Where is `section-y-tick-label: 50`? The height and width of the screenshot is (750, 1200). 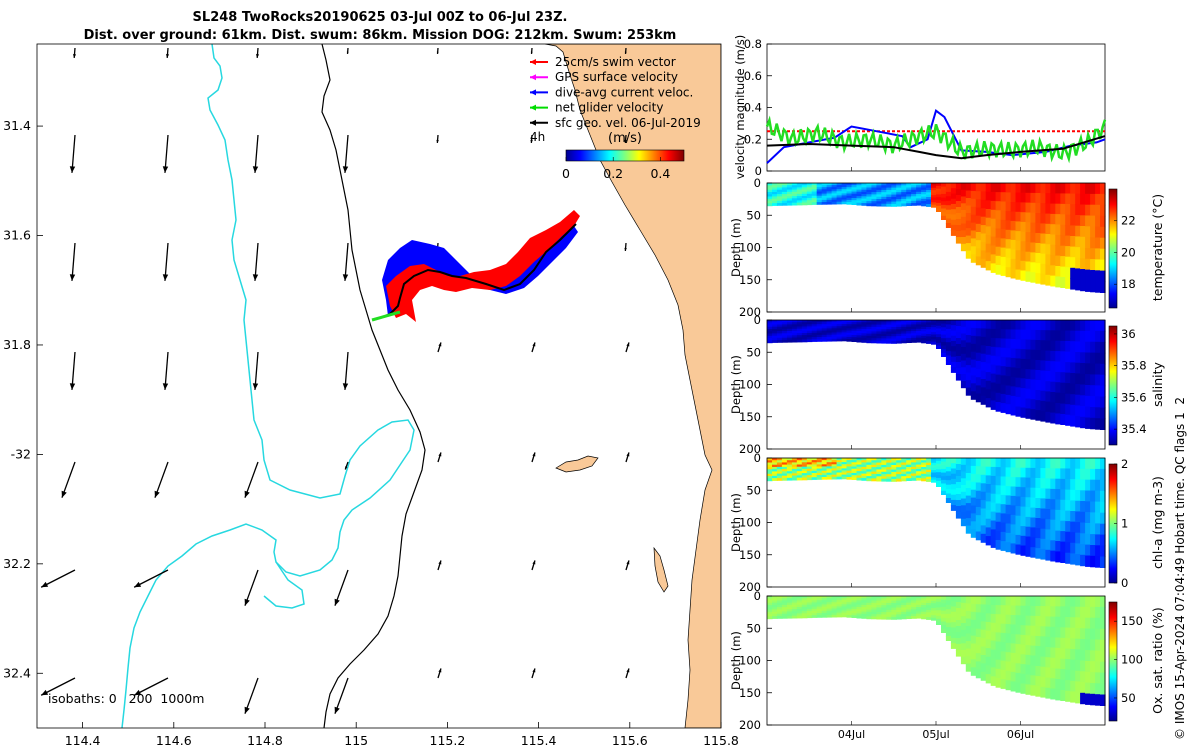
section-y-tick-label: 50 is located at coordinates (753, 215).